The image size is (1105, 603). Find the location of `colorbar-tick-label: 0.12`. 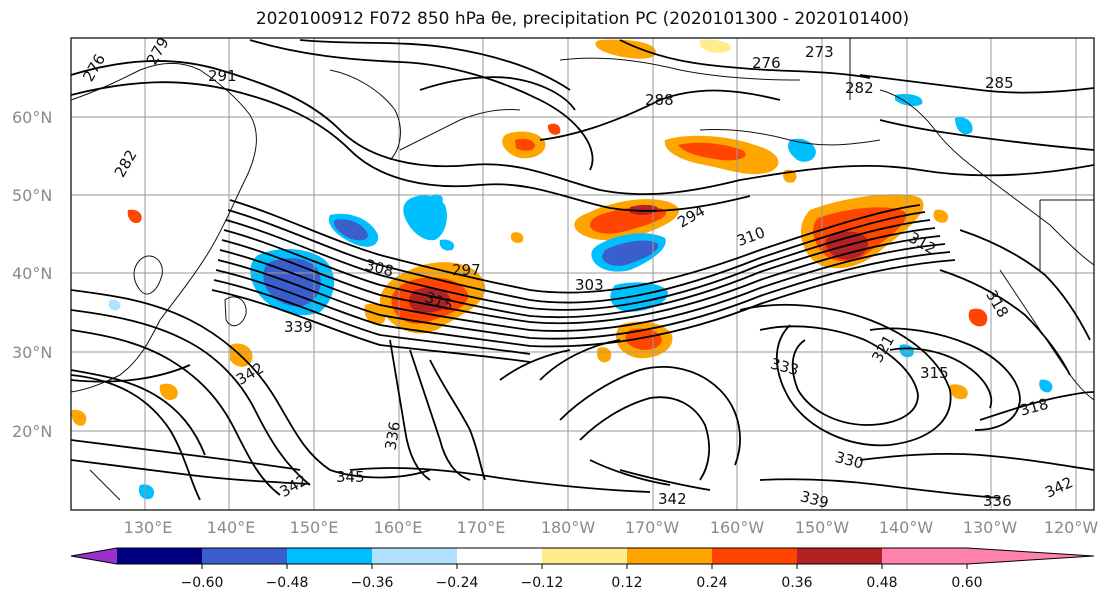

colorbar-tick-label: 0.12 is located at coordinates (626, 583).